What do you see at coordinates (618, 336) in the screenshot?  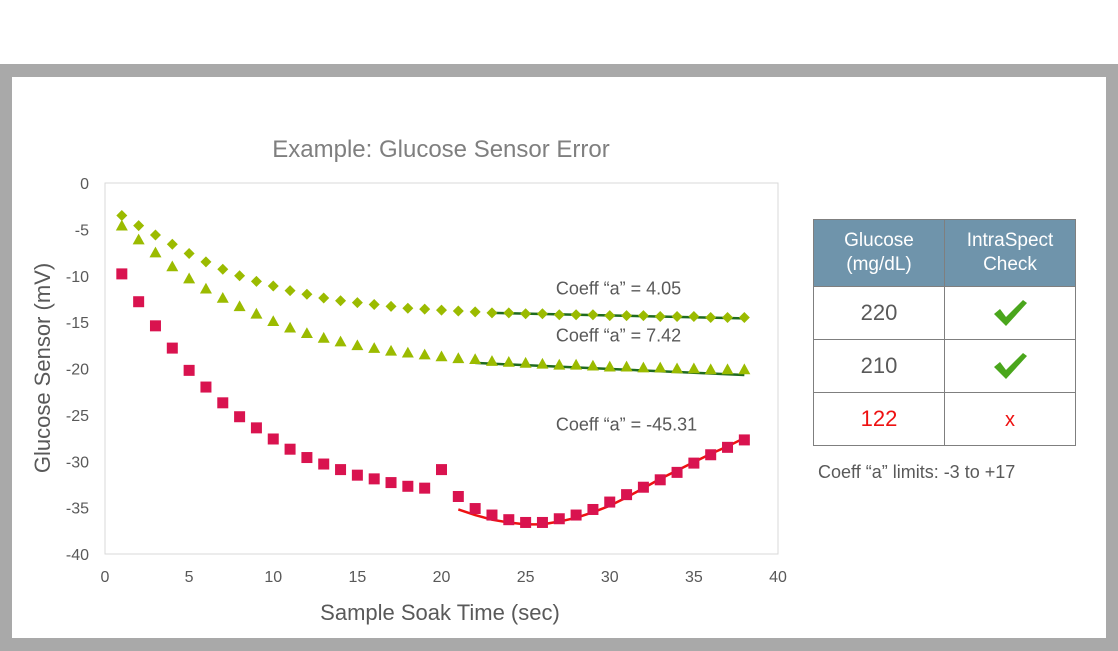 I see `coeff-annotation: Coeff “a” = 7.42` at bounding box center [618, 336].